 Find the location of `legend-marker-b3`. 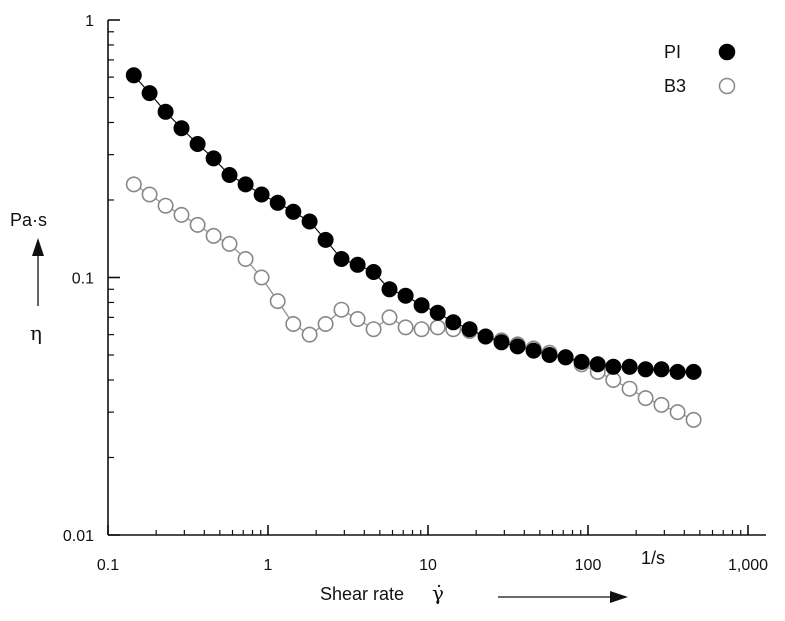

legend-marker-b3 is located at coordinates (727, 86).